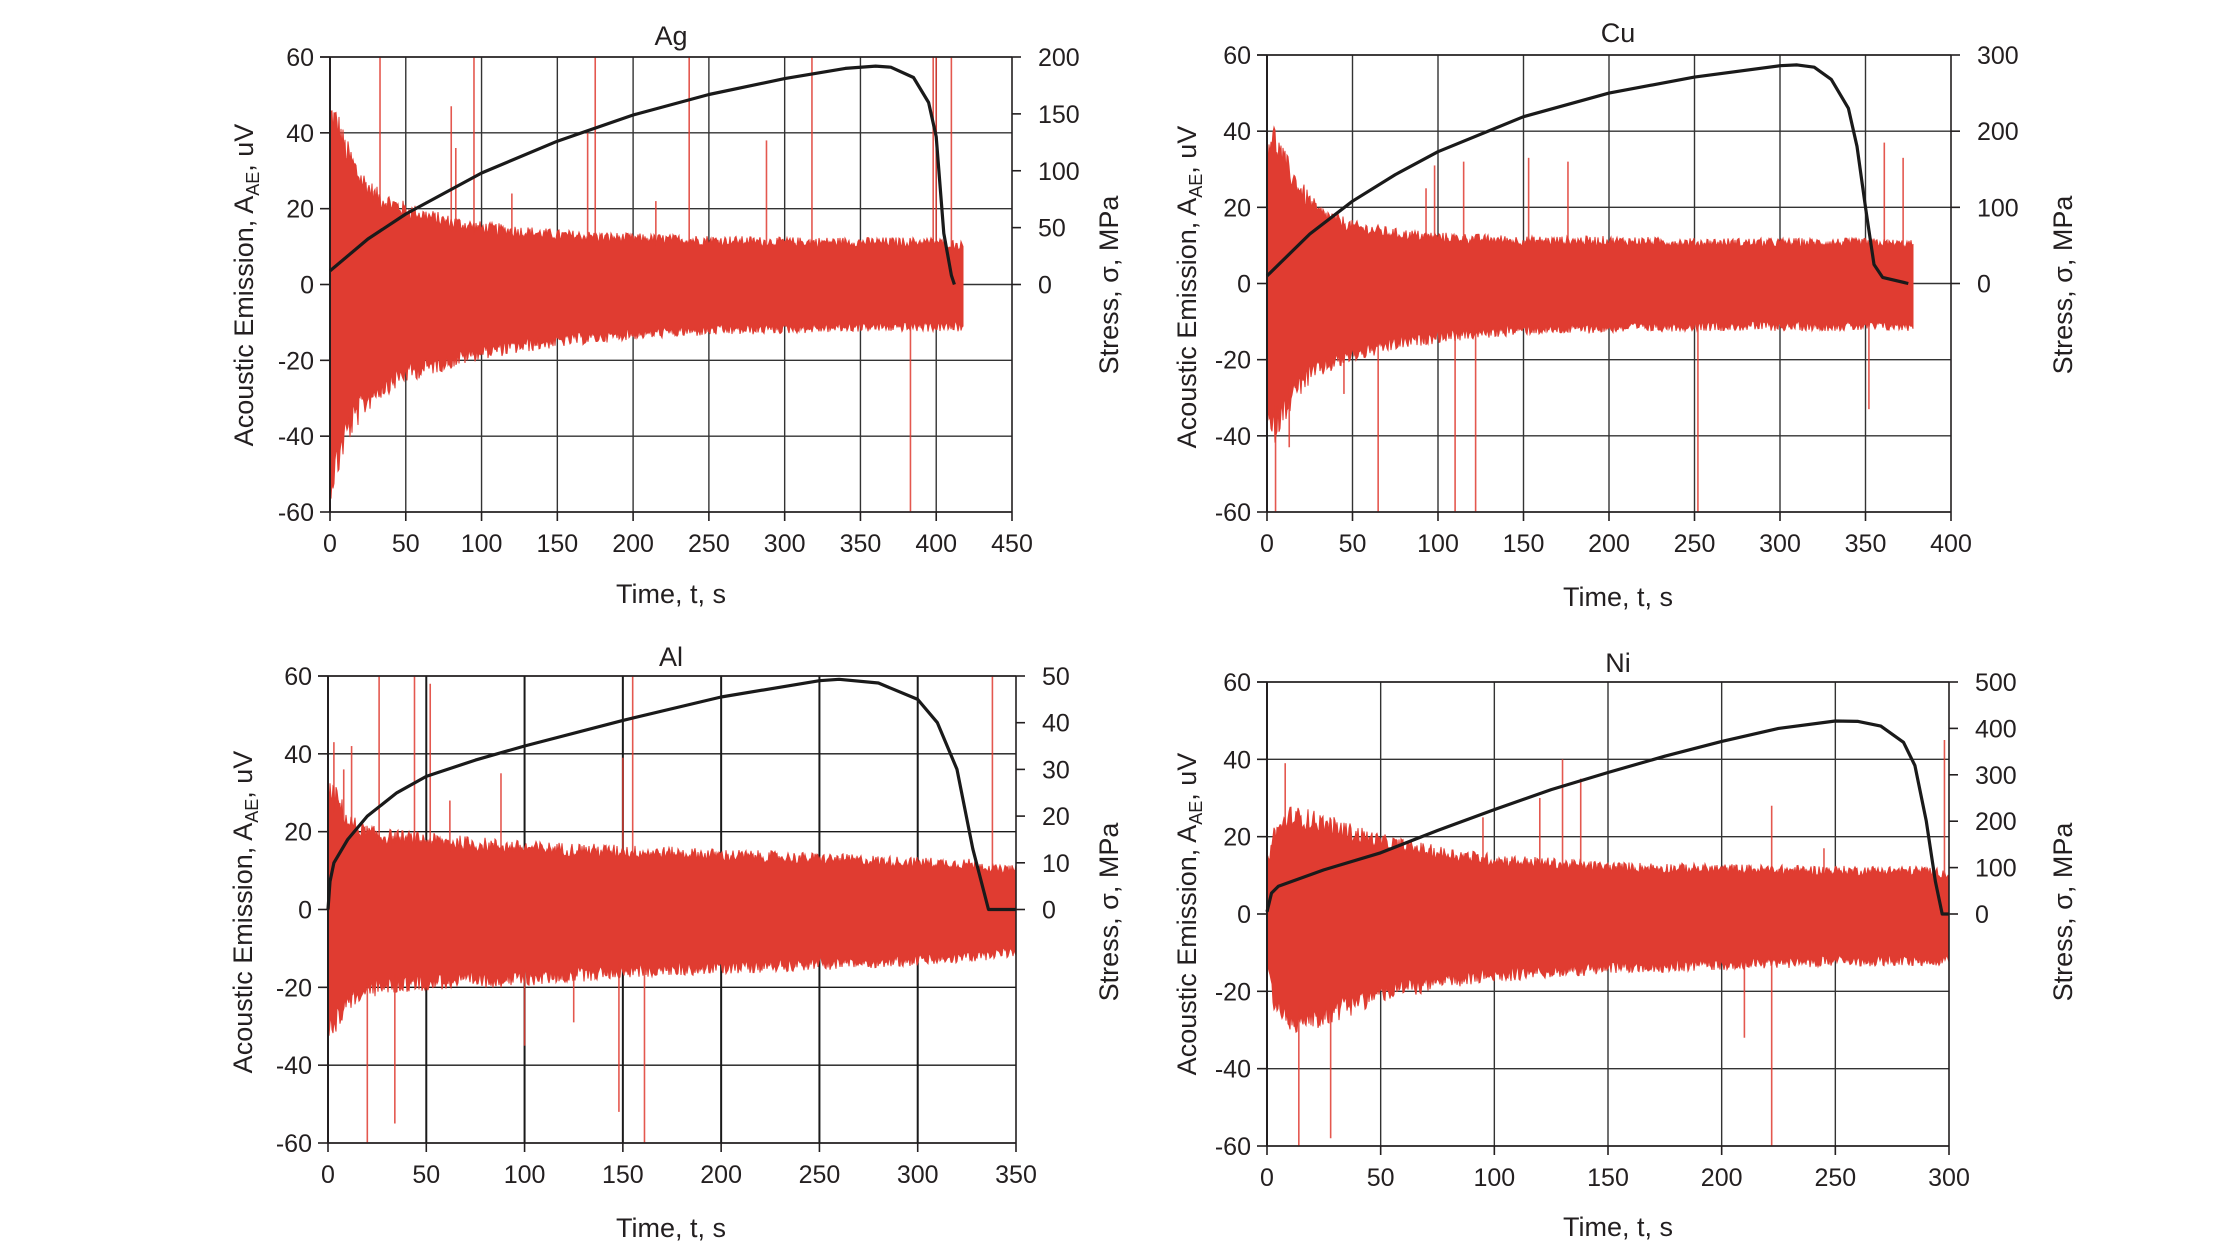  Describe the element at coordinates (1618, 663) in the screenshot. I see `panel-title: Ni` at that location.